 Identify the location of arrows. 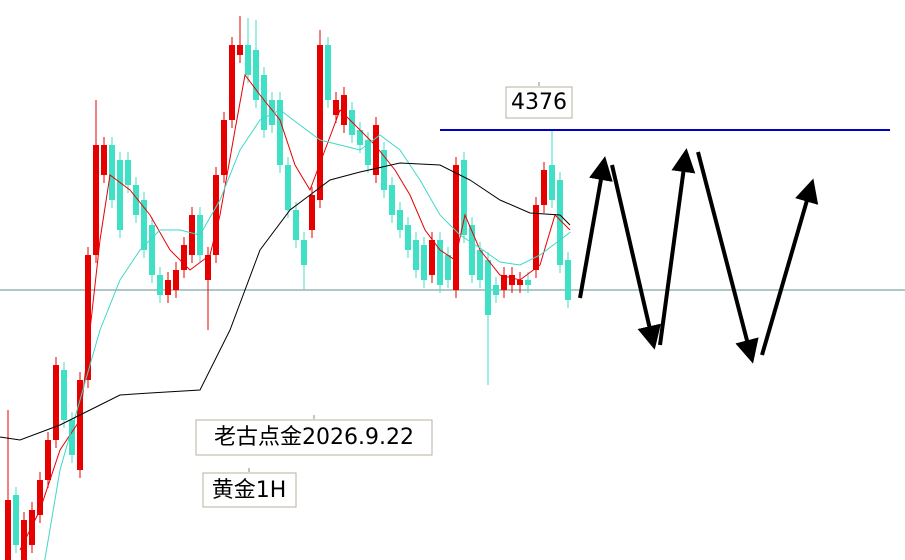
(698, 256).